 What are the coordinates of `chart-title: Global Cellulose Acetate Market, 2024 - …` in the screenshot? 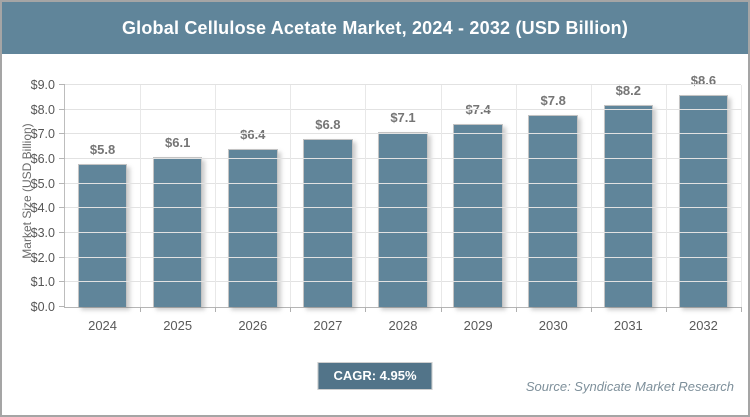 It's located at (375, 27).